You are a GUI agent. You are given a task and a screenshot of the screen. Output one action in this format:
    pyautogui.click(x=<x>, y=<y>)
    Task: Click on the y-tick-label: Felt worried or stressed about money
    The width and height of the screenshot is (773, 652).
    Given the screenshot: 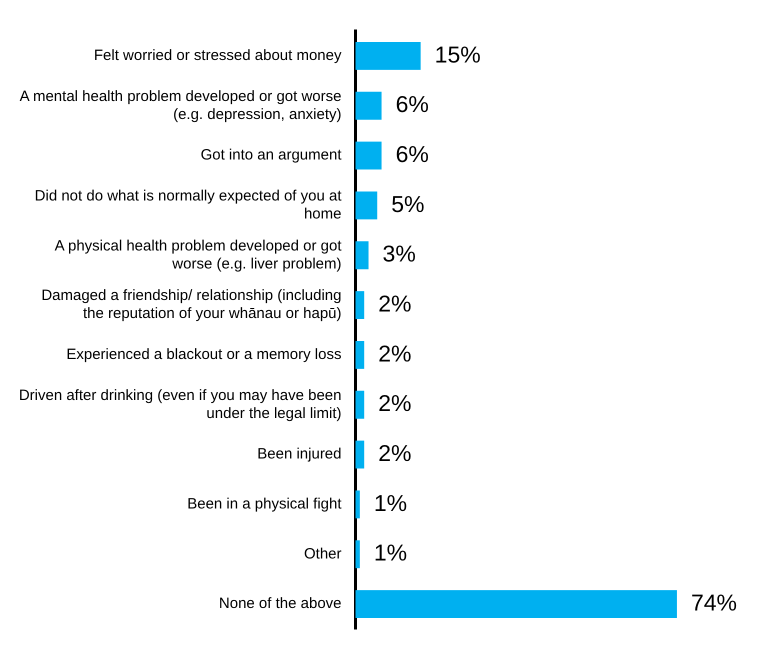 What is the action you would take?
    pyautogui.click(x=218, y=55)
    